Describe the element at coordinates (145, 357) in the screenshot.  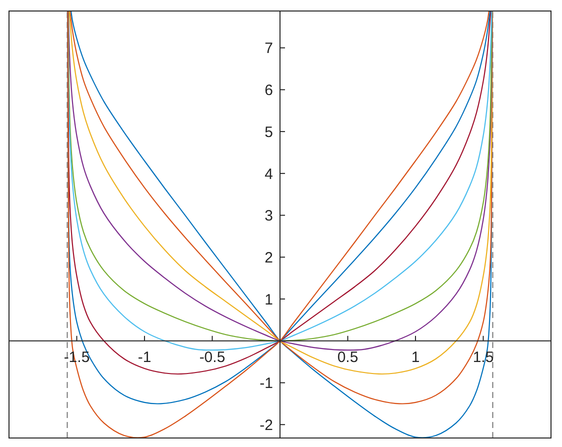
I see `x-tick-label: -1` at that location.